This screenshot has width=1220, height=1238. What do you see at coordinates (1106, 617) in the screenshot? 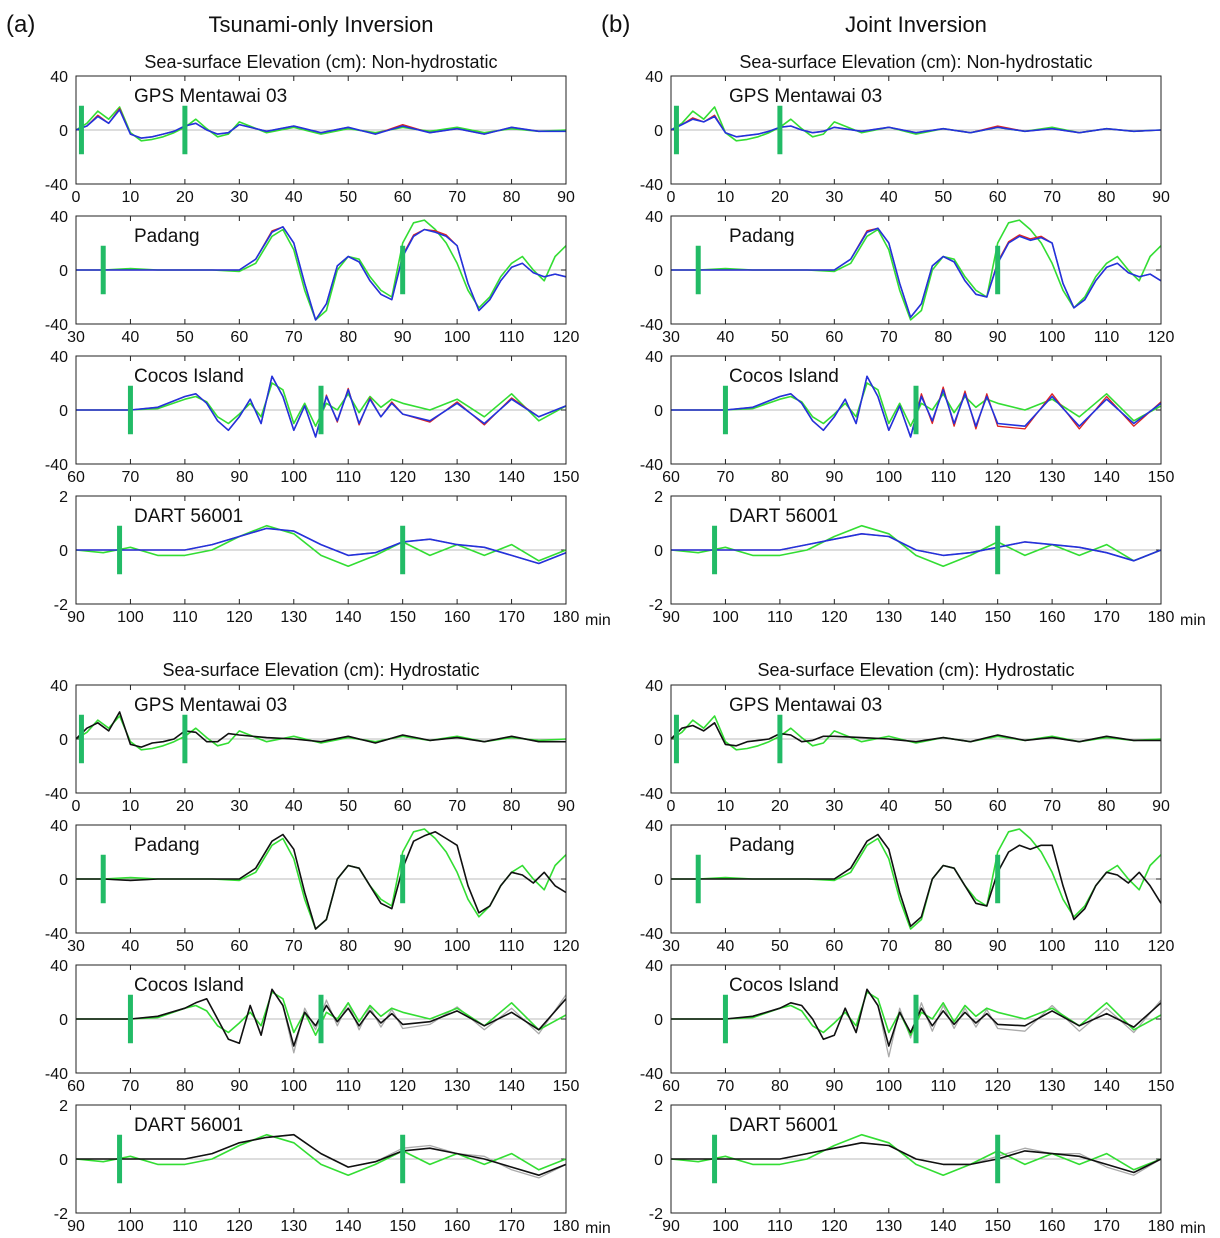
I see `x-tick-label: 170` at bounding box center [1106, 617].